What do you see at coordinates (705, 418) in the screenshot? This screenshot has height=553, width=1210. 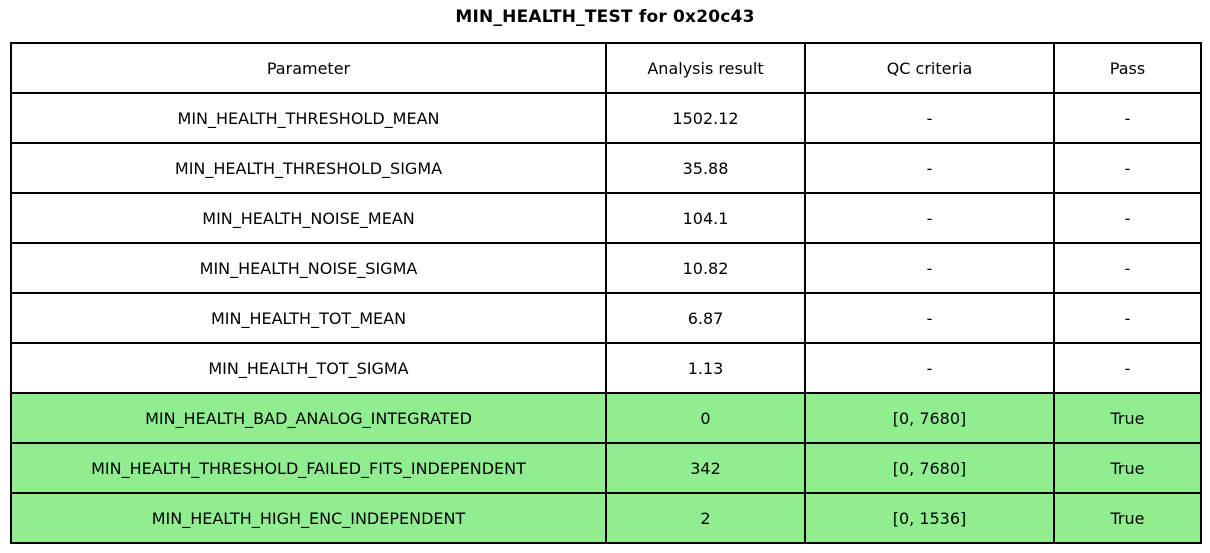 I see `cell-analysis-result: 0` at bounding box center [705, 418].